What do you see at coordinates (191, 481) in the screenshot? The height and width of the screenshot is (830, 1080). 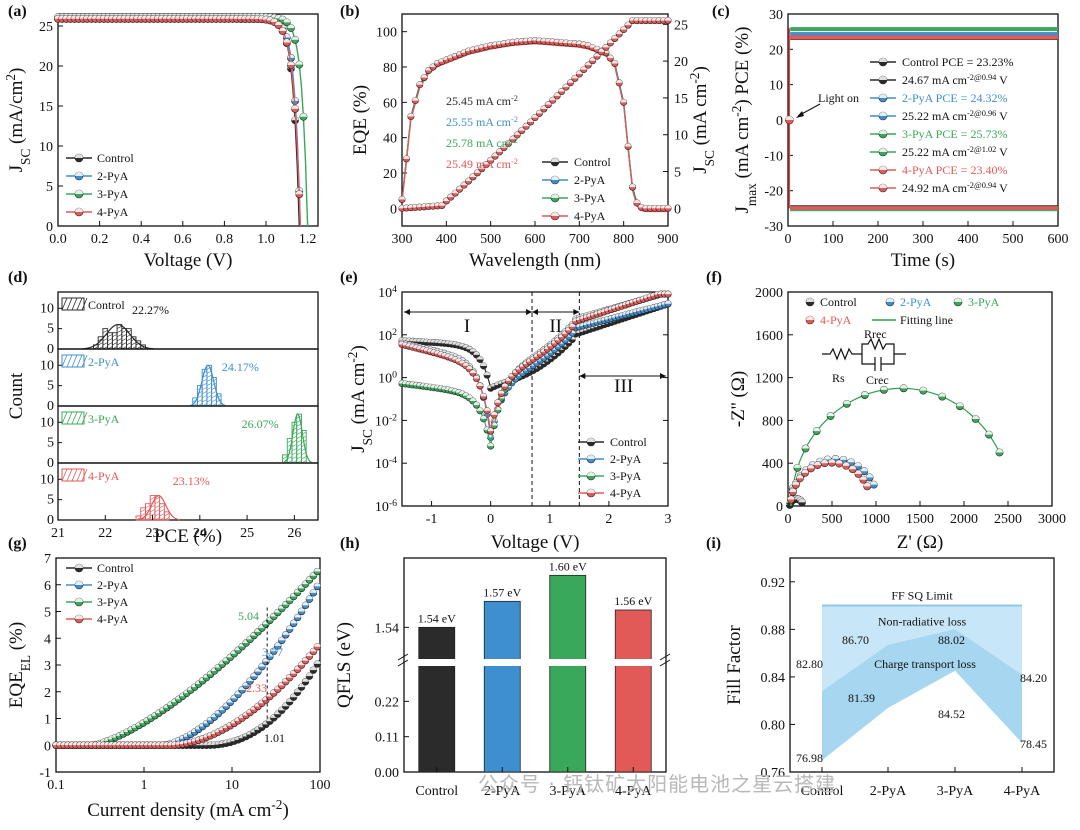 I see `panel-d-mean-4-PyA: 23.13%` at bounding box center [191, 481].